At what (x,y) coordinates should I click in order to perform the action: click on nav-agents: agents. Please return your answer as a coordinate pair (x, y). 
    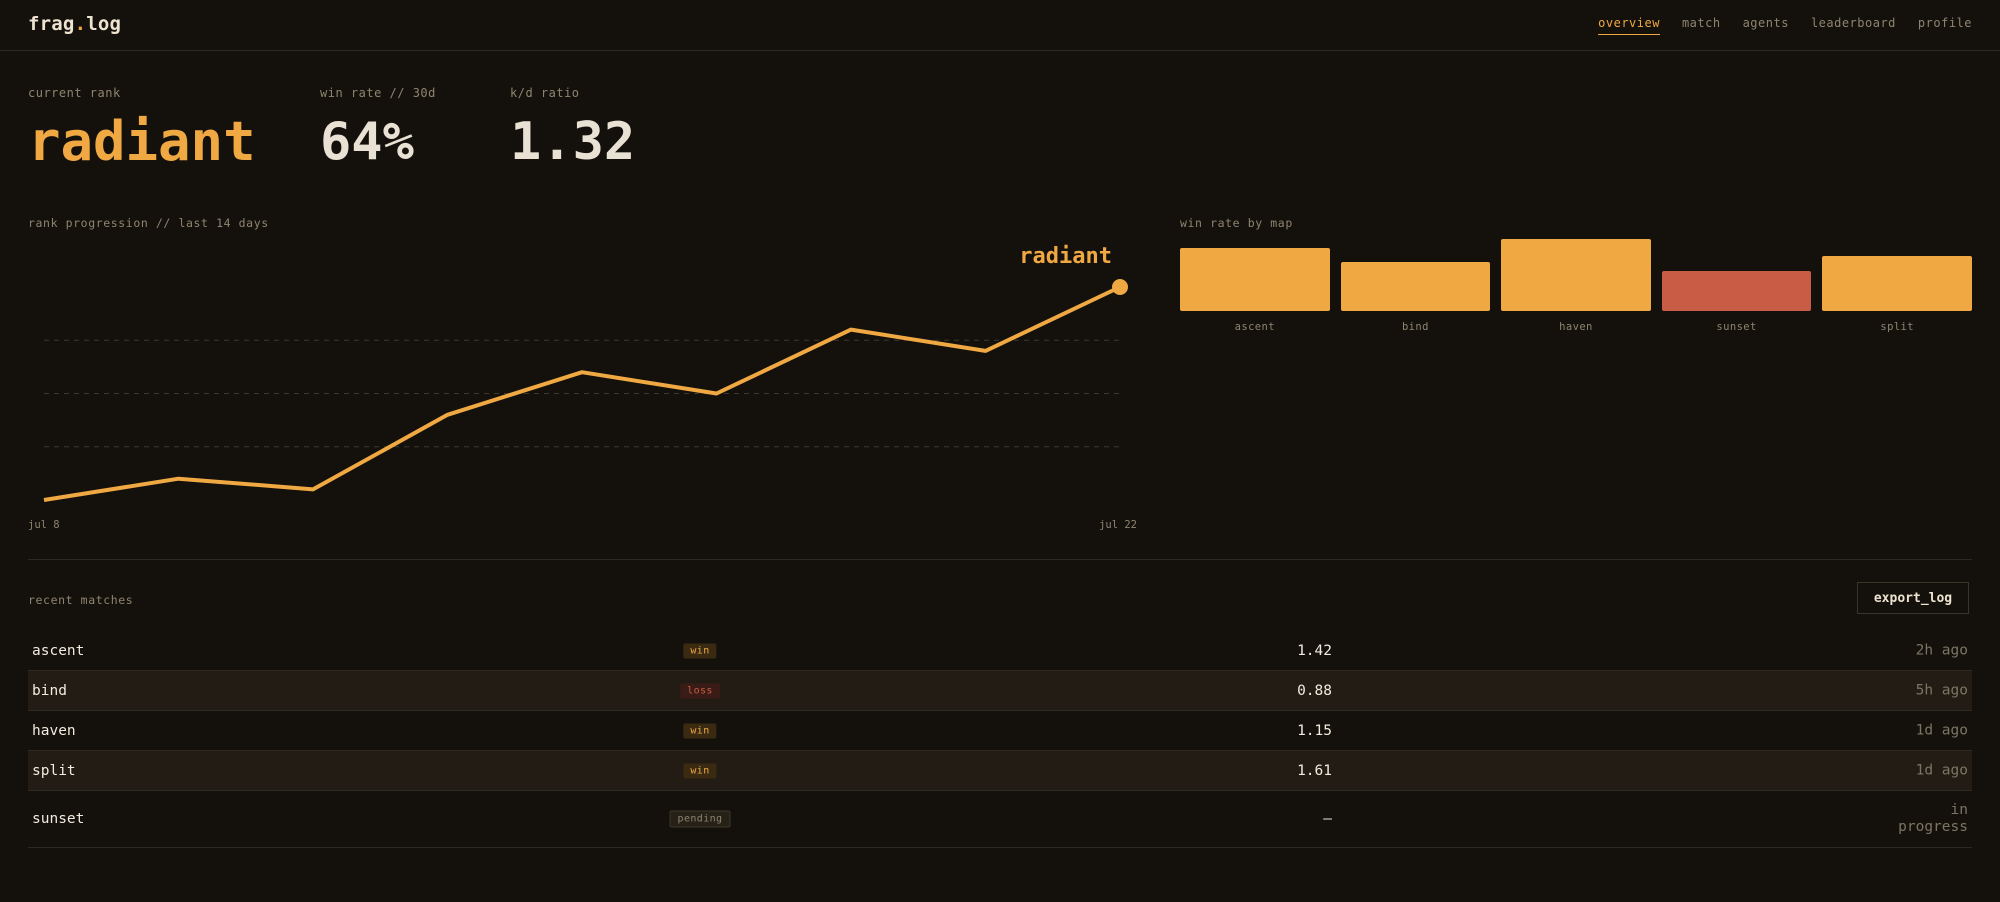
    Looking at the image, I should click on (1765, 23).